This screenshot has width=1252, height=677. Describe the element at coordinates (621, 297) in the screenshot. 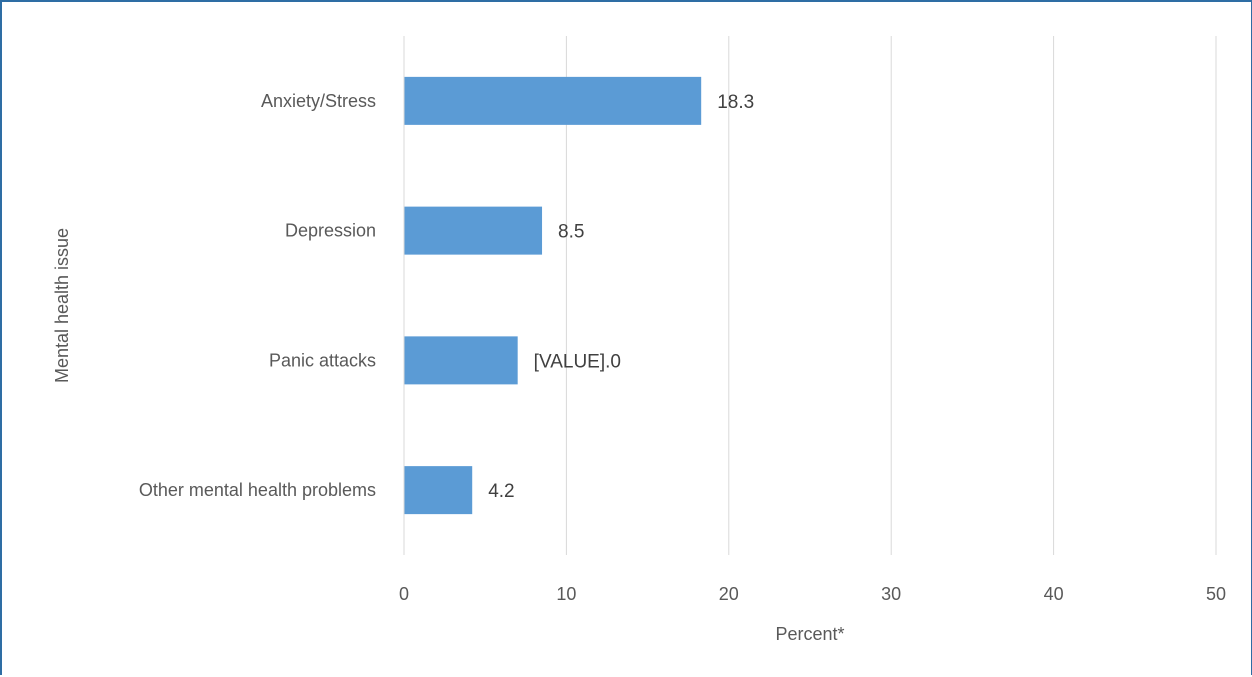

I see `data-labels: 18.3 8.5 [VALUE].0 4.2` at that location.